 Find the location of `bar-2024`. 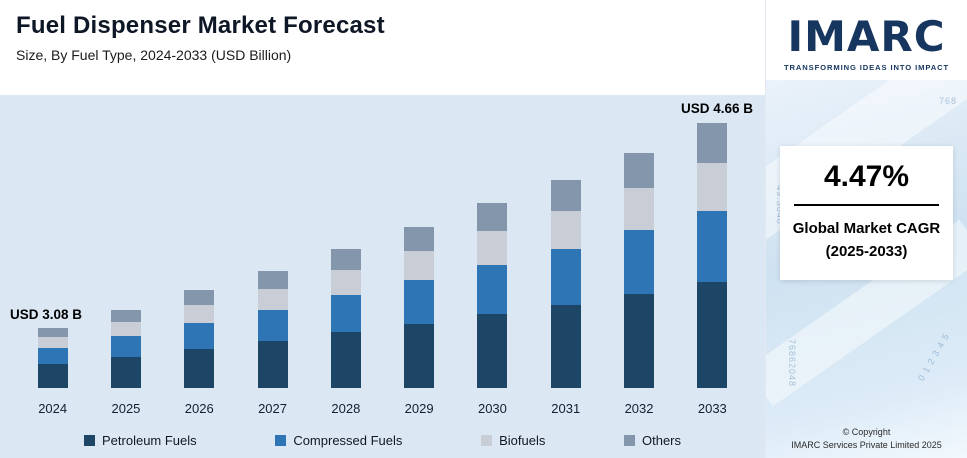

bar-2024 is located at coordinates (52, 358).